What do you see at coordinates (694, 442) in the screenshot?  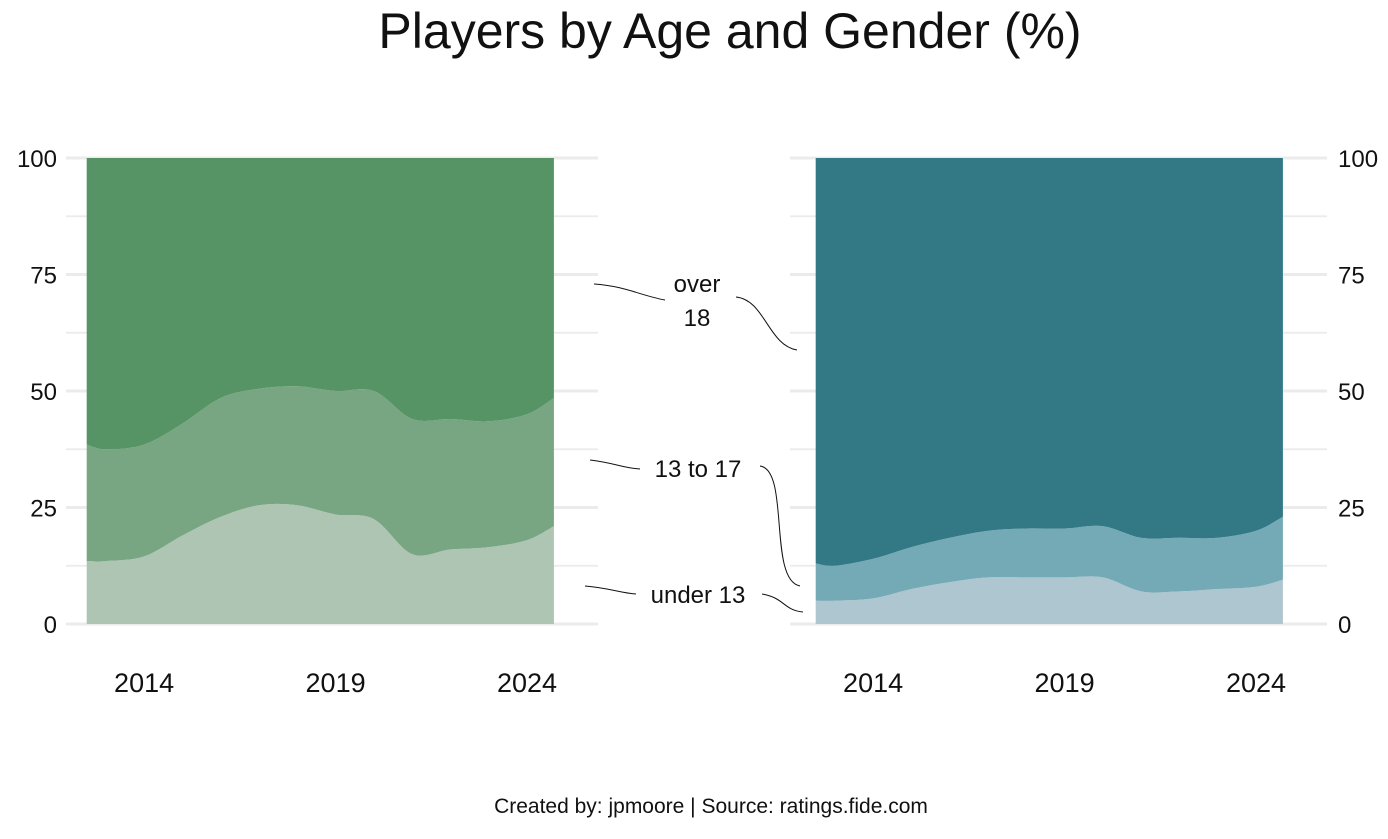 I see `annotation-group: over 18 13 to 17 under 13` at bounding box center [694, 442].